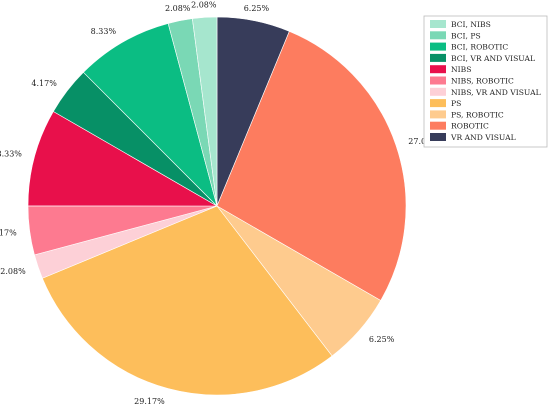  What do you see at coordinates (483, 137) in the screenshot?
I see `legend-label-vr-and-visual: VR AND VISUAL` at bounding box center [483, 137].